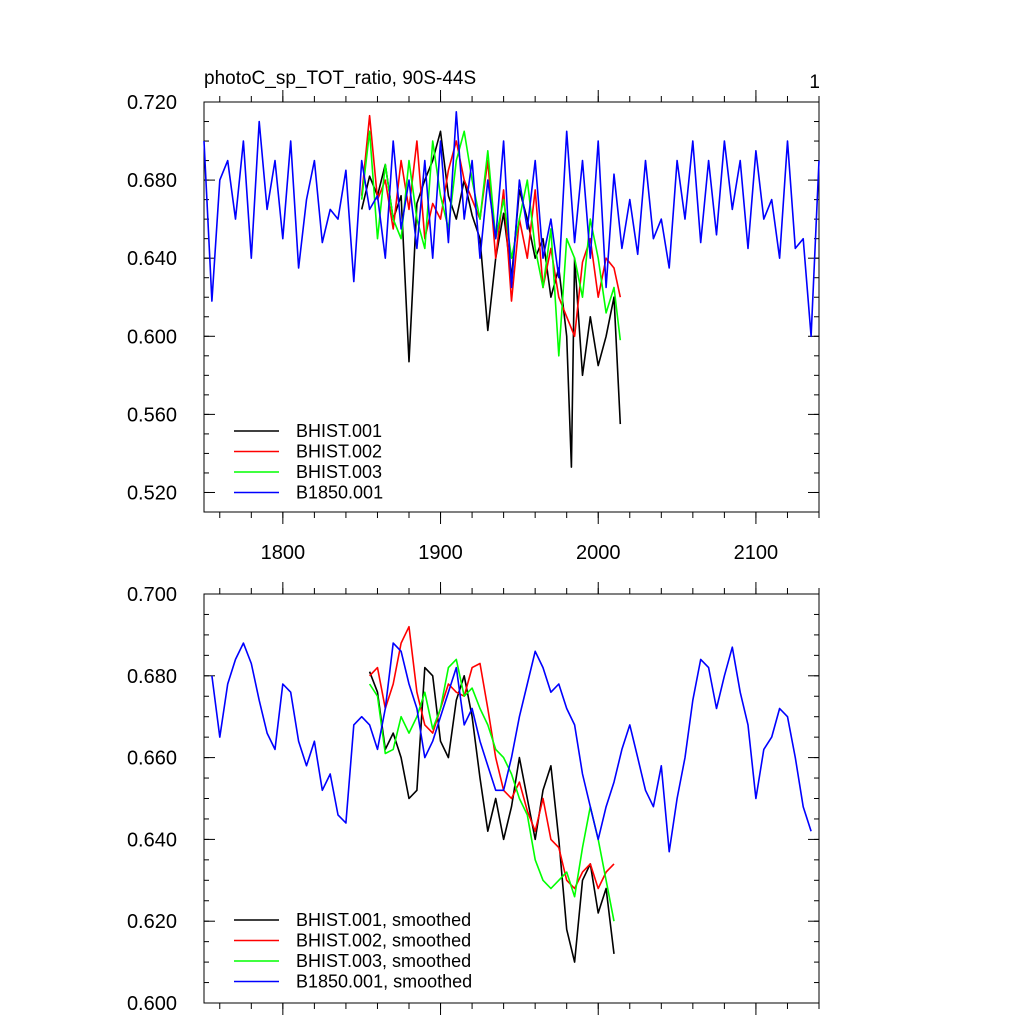  What do you see at coordinates (598, 553) in the screenshot?
I see `x-tick-label: 2000` at bounding box center [598, 553].